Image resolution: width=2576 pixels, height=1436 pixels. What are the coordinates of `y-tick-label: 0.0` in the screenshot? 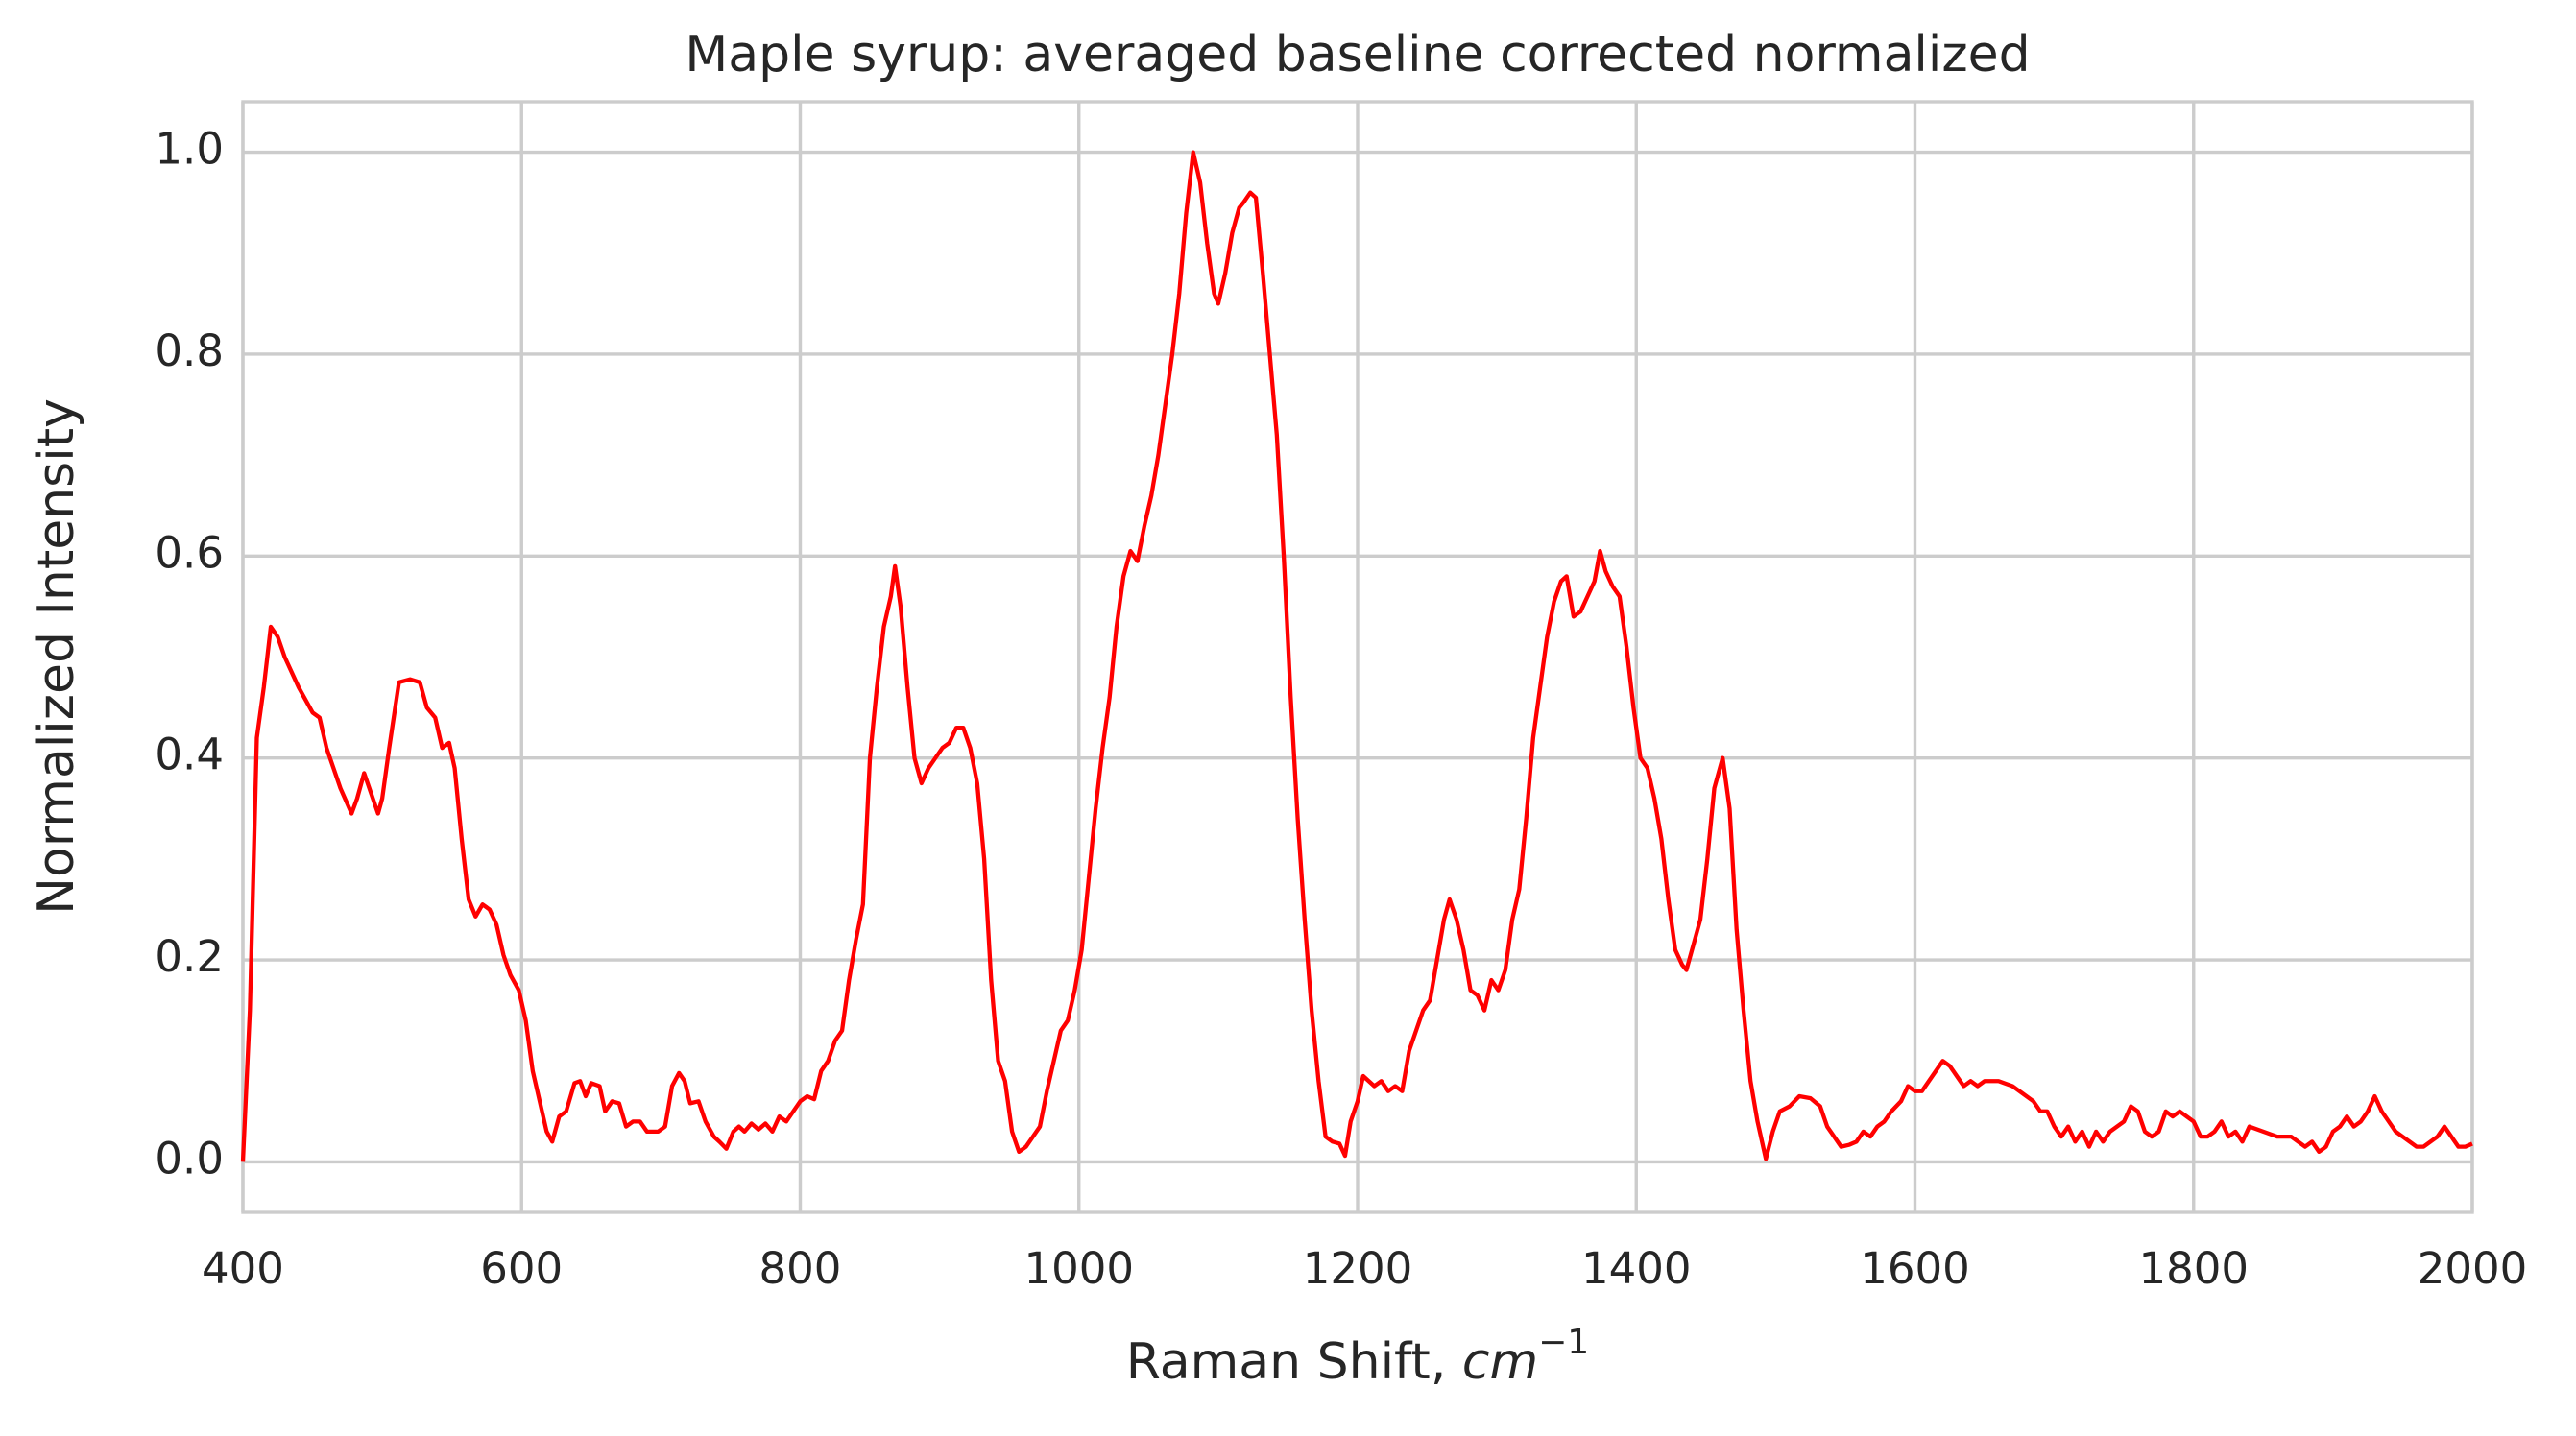 It's located at (189, 1158).